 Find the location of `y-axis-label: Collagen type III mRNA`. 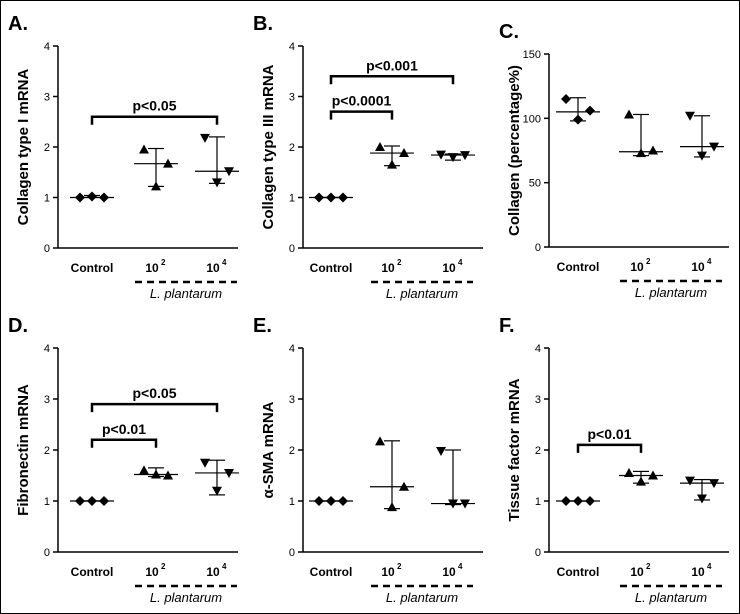

y-axis-label: Collagen type III mRNA is located at coordinates (268, 146).